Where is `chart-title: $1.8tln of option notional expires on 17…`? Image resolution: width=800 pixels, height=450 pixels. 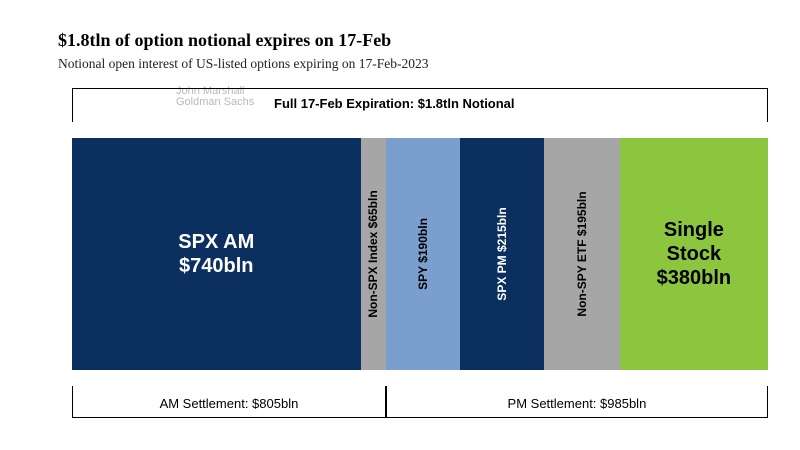
chart-title: $1.8tln of option notional expires on 17… is located at coordinates (225, 40).